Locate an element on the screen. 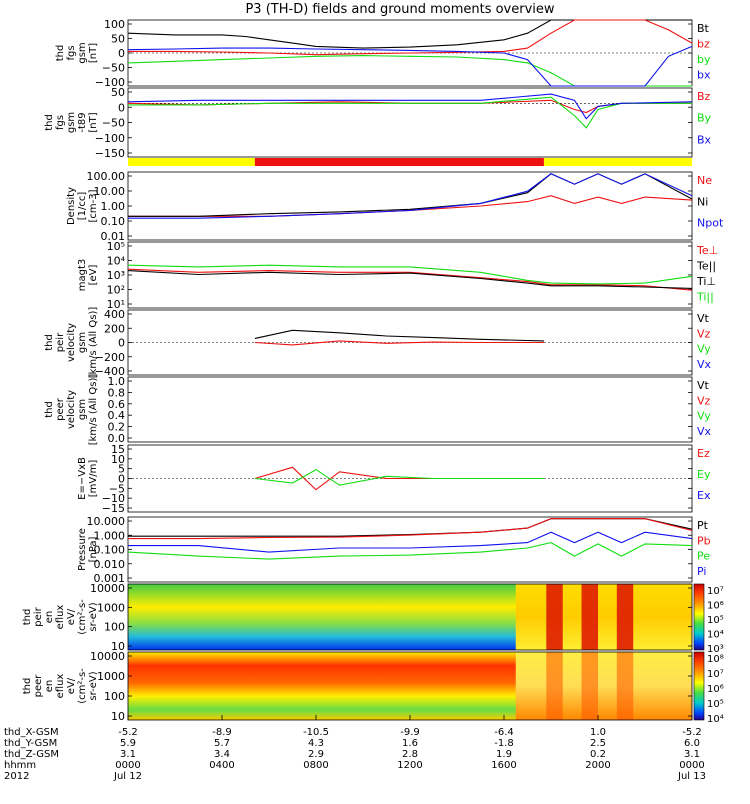 Image resolution: width=750 pixels, height=804 pixels. mode-bar is located at coordinates (410, 162).